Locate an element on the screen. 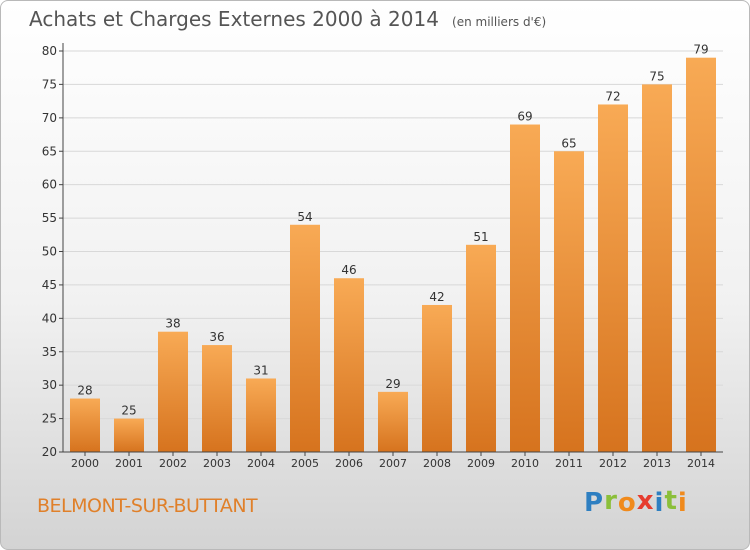 The height and width of the screenshot is (550, 750). proxiti-logo: Proxiti is located at coordinates (636, 502).